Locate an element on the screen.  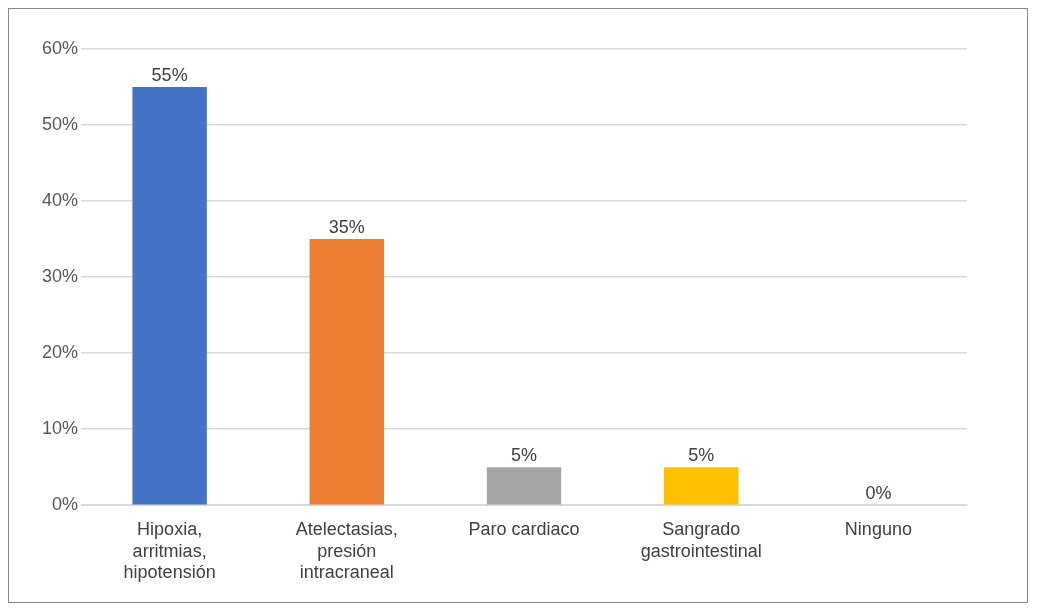
y-tick-label: 60% is located at coordinates (60, 47).